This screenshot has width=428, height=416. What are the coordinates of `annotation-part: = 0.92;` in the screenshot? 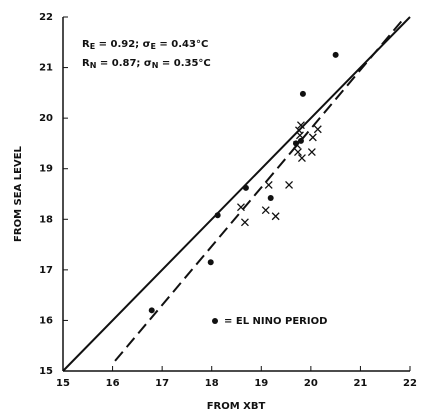 It's located at (119, 44).